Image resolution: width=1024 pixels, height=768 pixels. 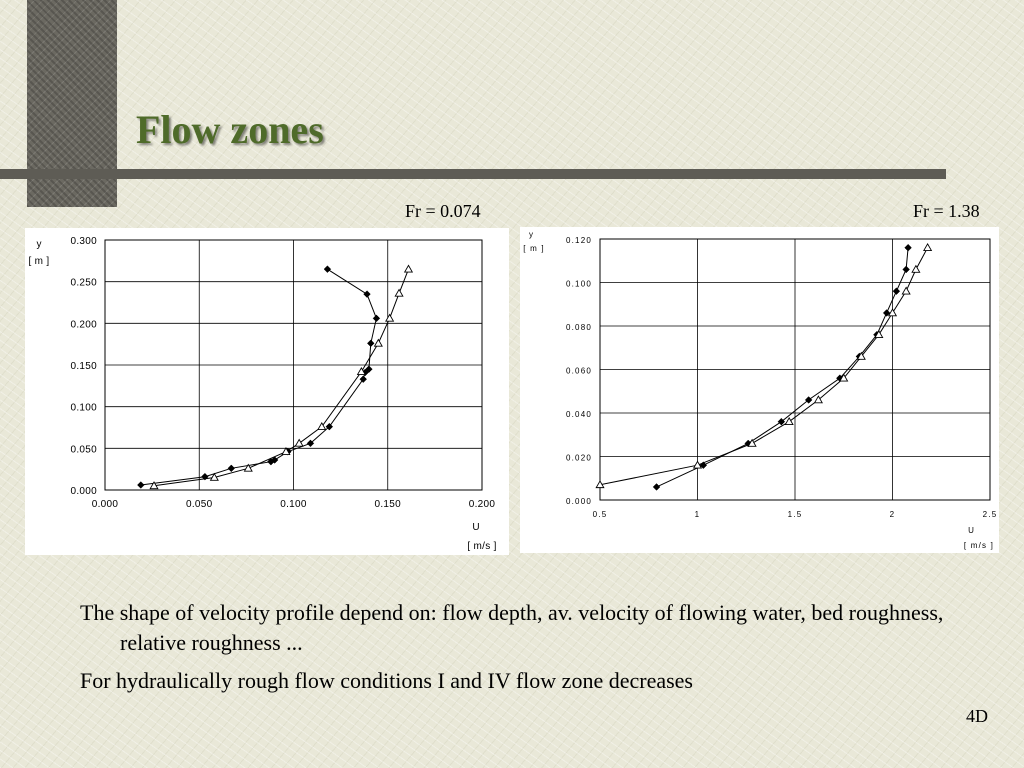 I want to click on y-tick-label: 0.080, so click(x=579, y=327).